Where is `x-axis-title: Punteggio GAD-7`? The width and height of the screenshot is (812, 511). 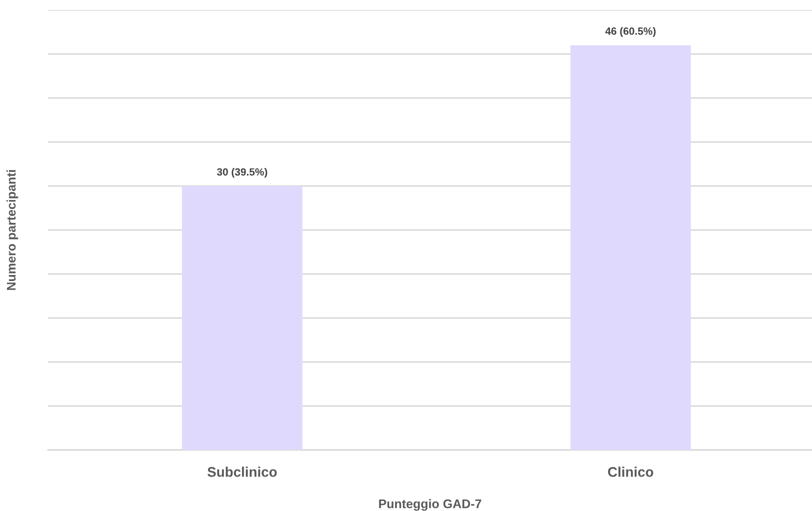
x-axis-title: Punteggio GAD-7 is located at coordinates (430, 505).